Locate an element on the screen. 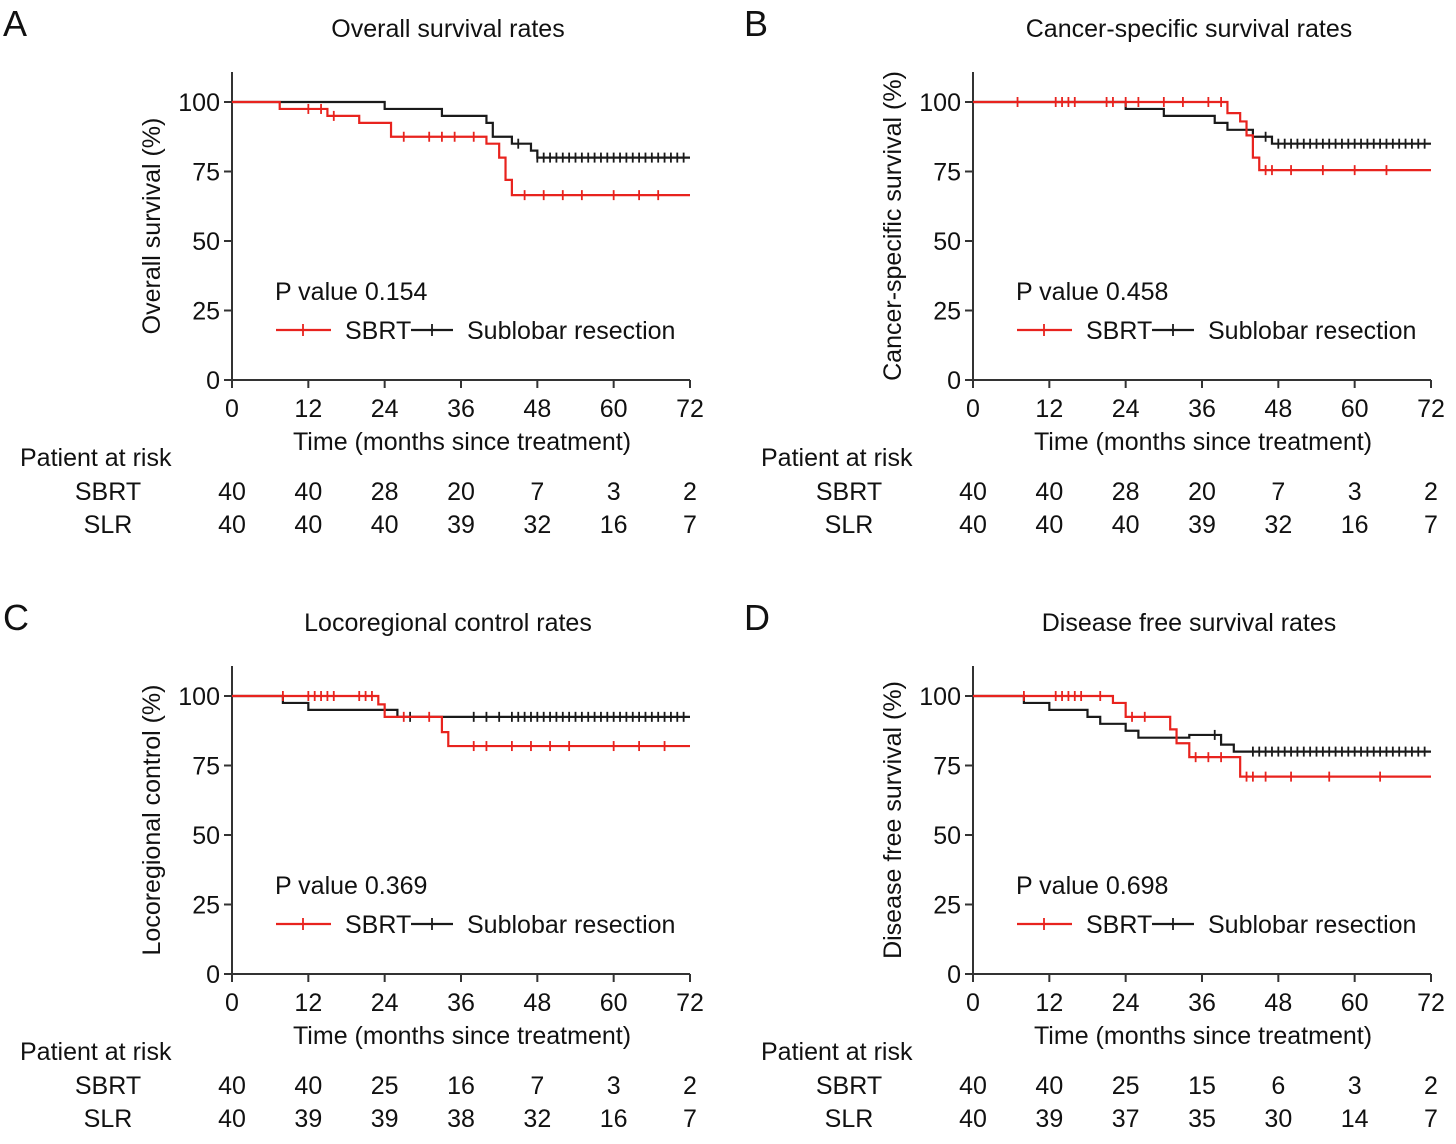 This screenshot has height=1144, width=1456. risk-count-sbrt: 15 is located at coordinates (1202, 1086).